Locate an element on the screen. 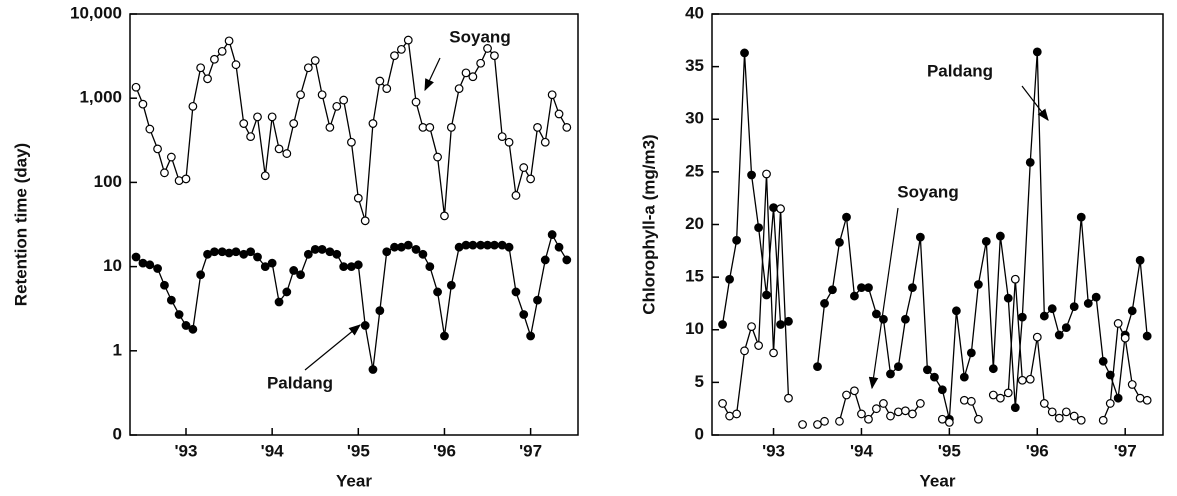 Image resolution: width=1177 pixels, height=496 pixels. x-tick-label: '93 is located at coordinates (773, 450).